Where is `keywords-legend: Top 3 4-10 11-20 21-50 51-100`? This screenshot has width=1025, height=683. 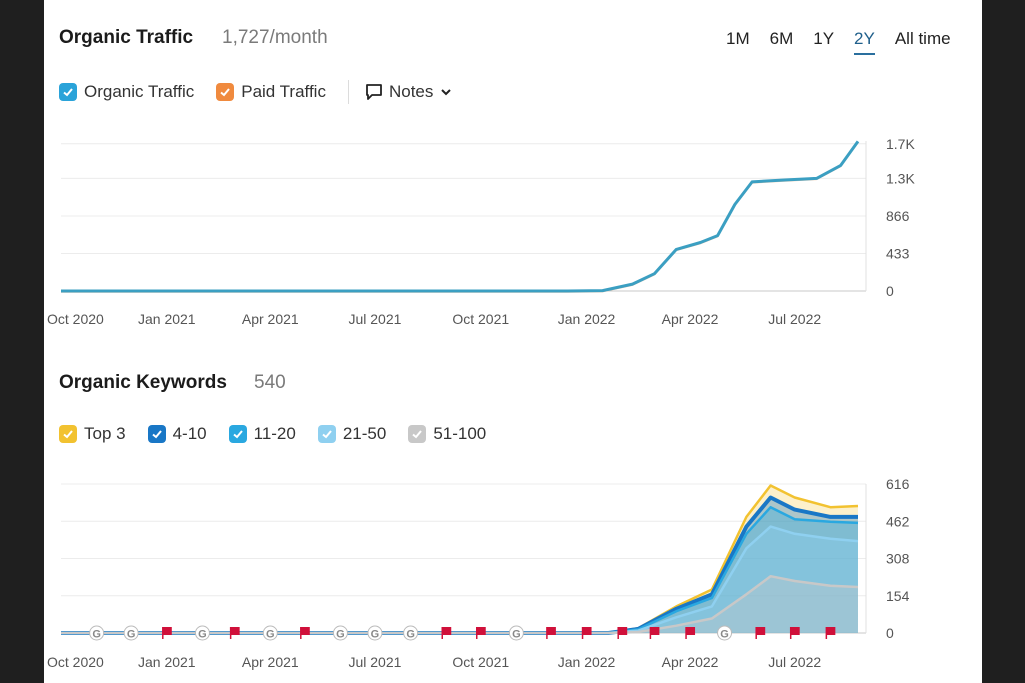 keywords-legend: Top 3 4-10 11-20 21-50 51-100 is located at coordinates (283, 434).